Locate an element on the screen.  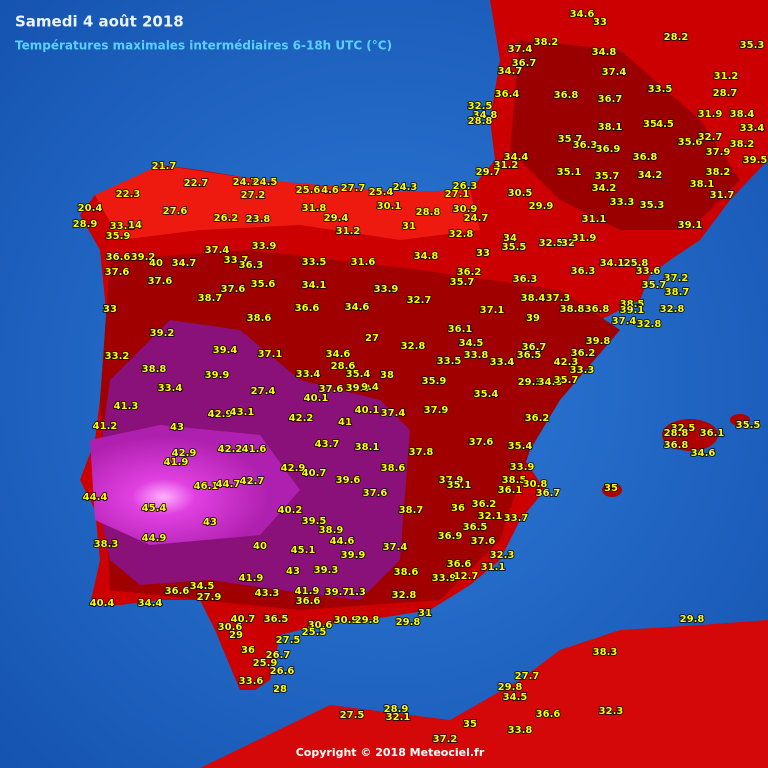
temperature-label: 39.5 is located at coordinates (314, 521).